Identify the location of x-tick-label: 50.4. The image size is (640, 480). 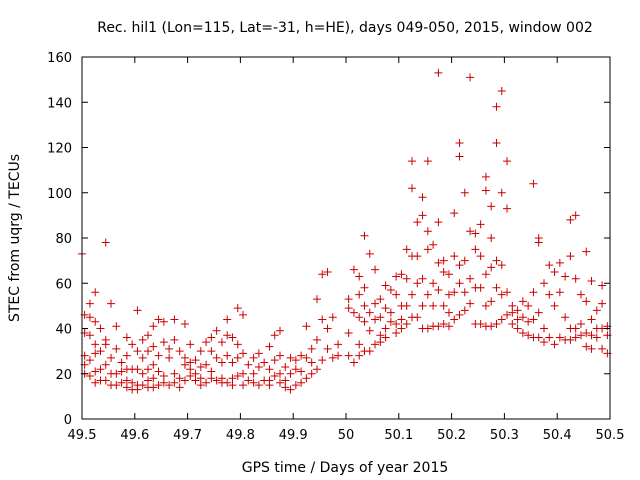
(557, 435).